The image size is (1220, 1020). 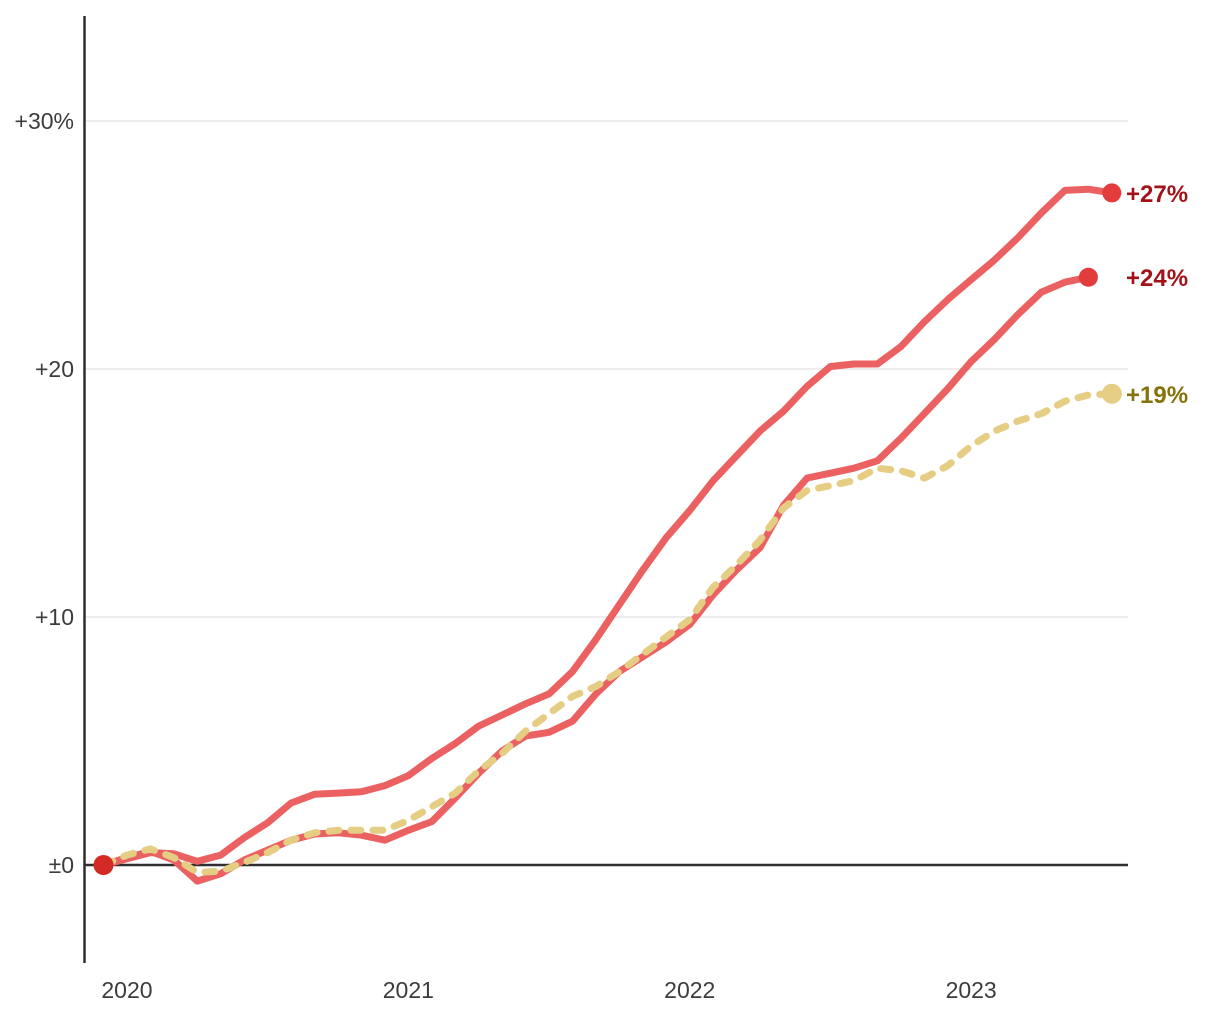 I want to click on series-start-dot, so click(x=103, y=865).